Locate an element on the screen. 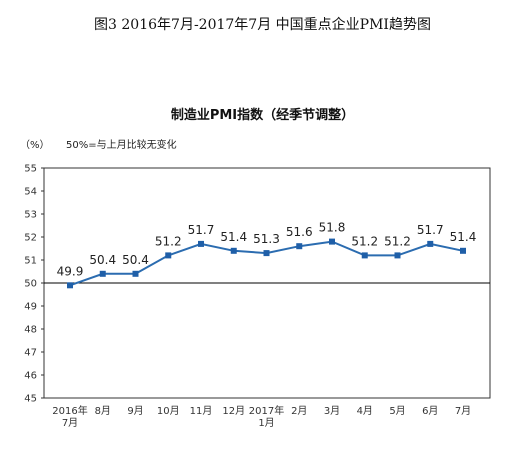 This screenshot has width=525, height=456. y-axis-unit: （%） is located at coordinates (35, 145).